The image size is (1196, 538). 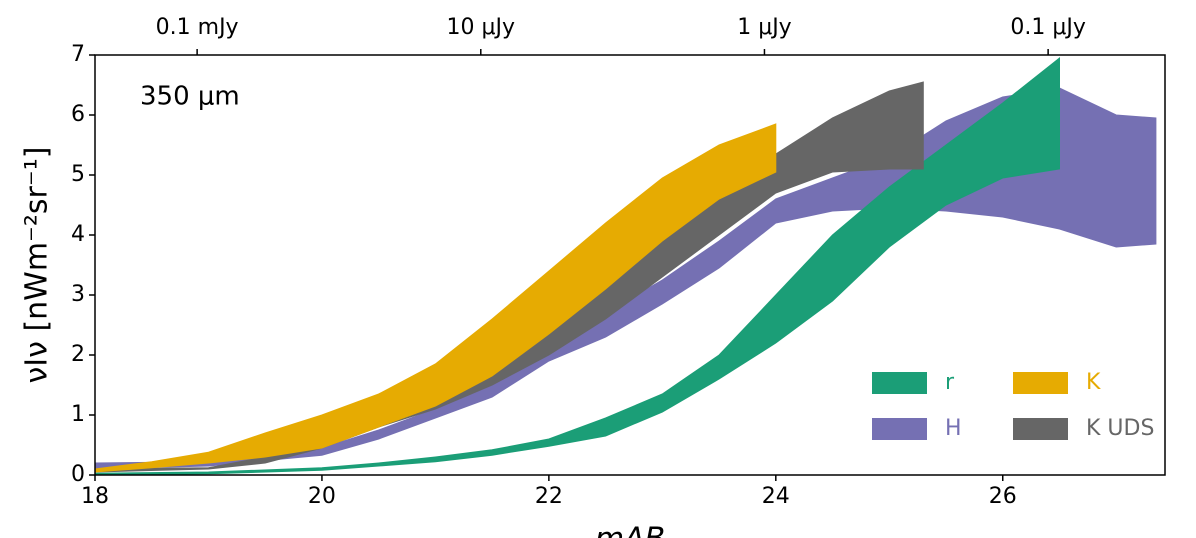 I want to click on legend-label: r, so click(x=950, y=382).